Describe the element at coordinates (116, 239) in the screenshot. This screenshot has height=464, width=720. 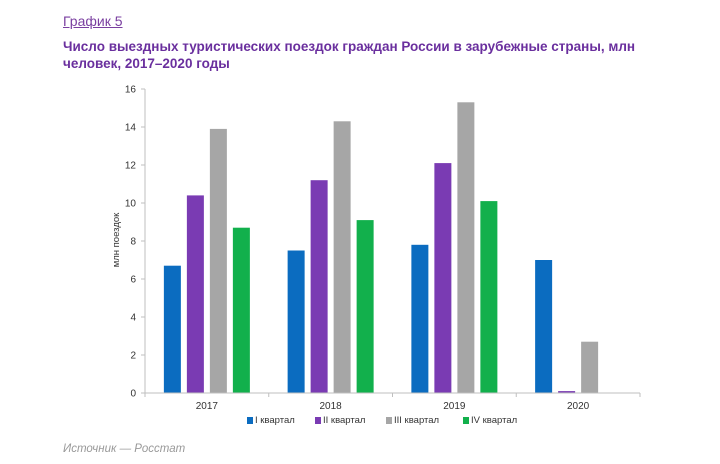
I see `y-axis-label: млн поездок` at that location.